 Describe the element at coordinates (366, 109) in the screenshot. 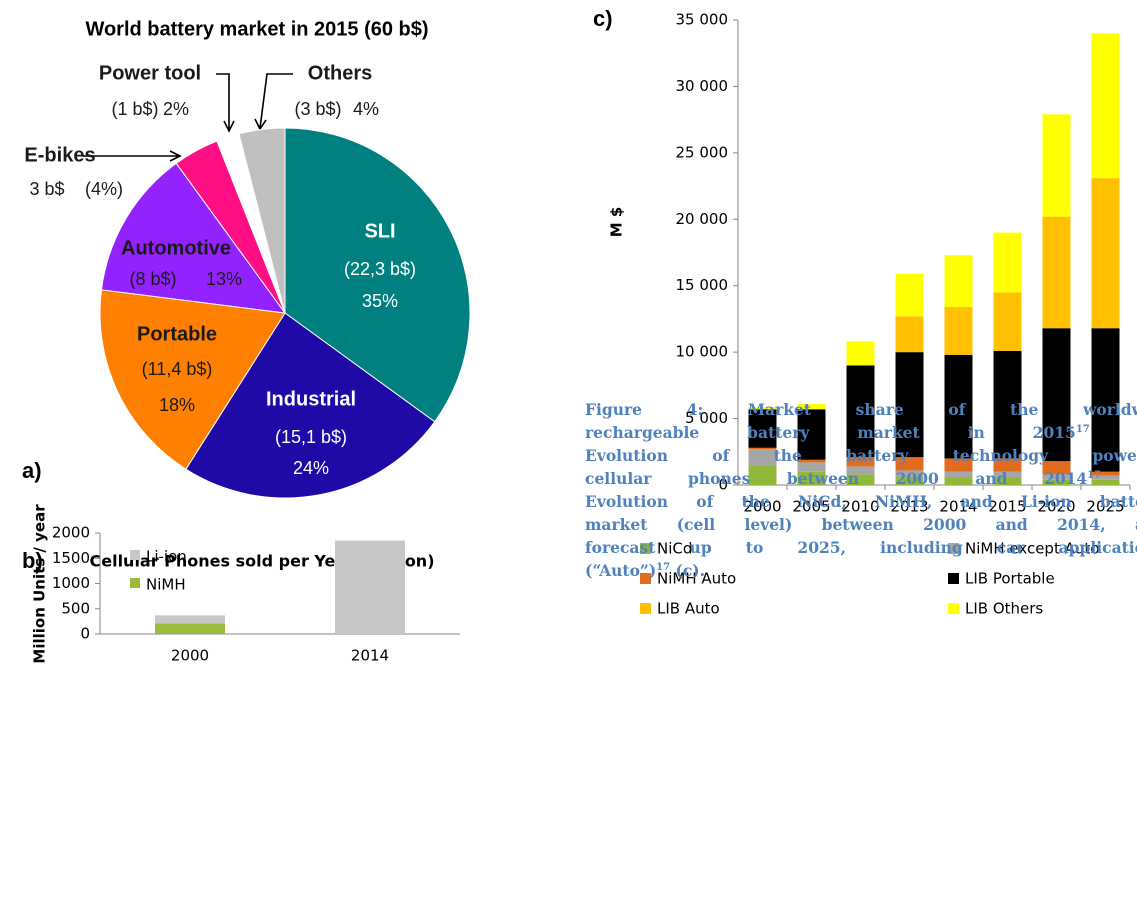

I see `value-label: 4%` at that location.